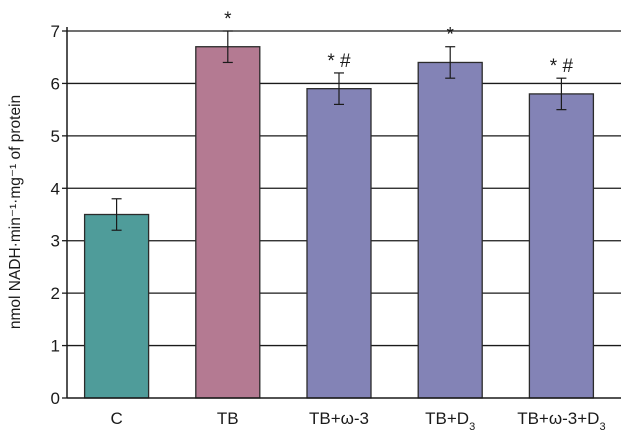 This screenshot has width=621, height=433. Describe the element at coordinates (55, 346) in the screenshot. I see `y-tick-label: 1` at that location.